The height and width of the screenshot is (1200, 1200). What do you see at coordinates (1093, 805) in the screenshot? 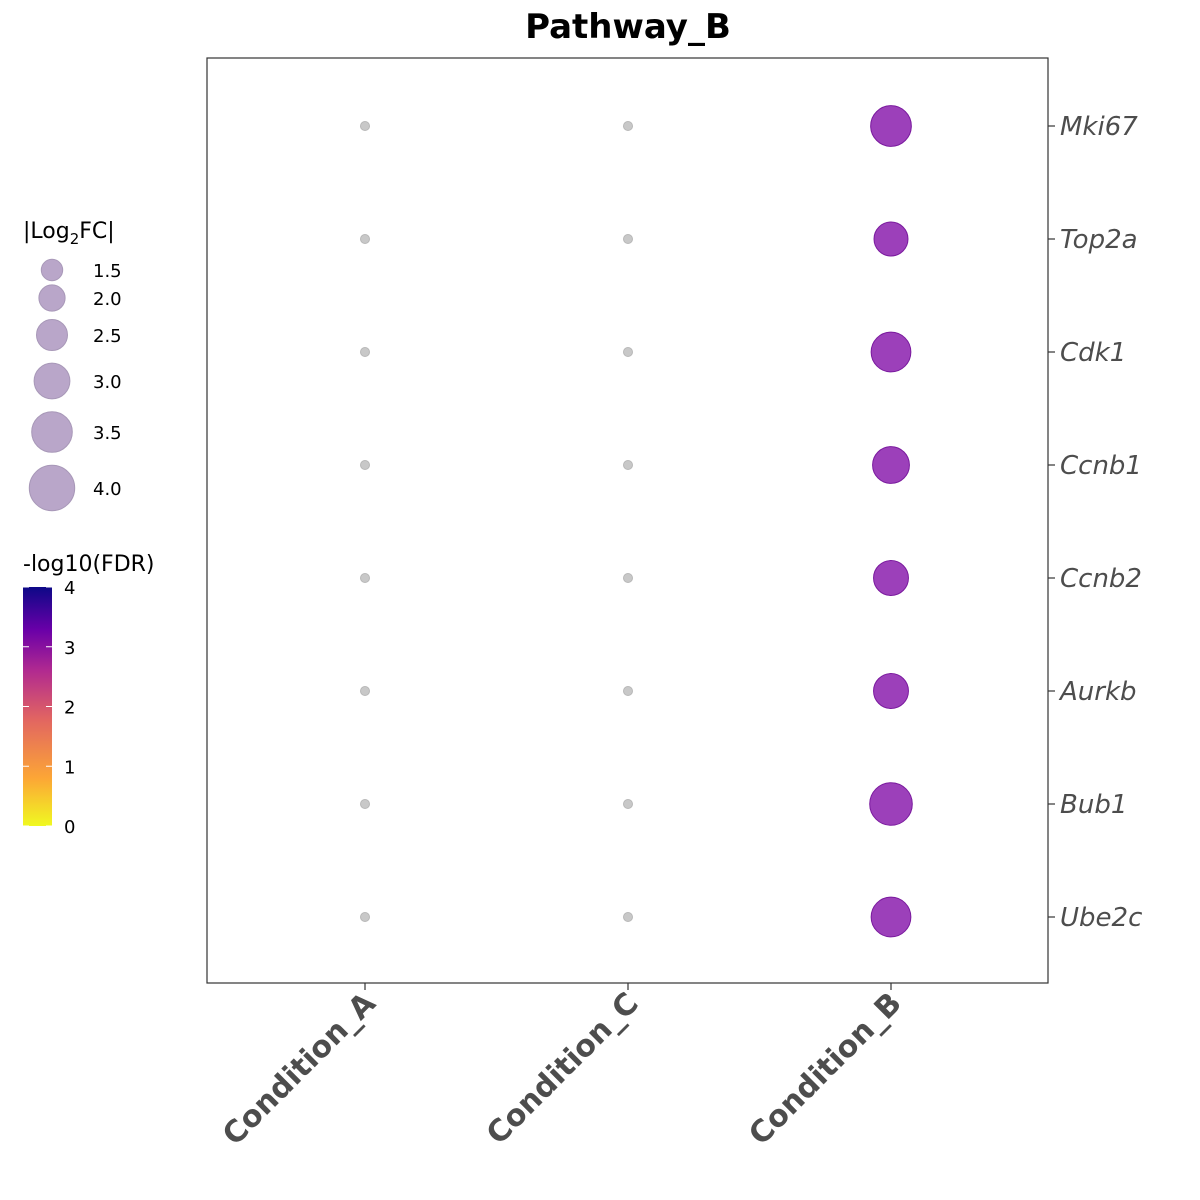
I see `gene-label-bub1: Bub1` at bounding box center [1093, 805].